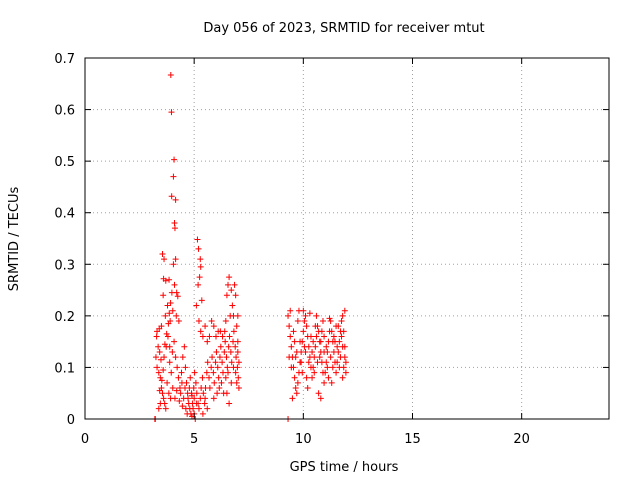 The image size is (640, 480). I want to click on y-axis-label: SRMTID / TECUs, so click(14, 239).